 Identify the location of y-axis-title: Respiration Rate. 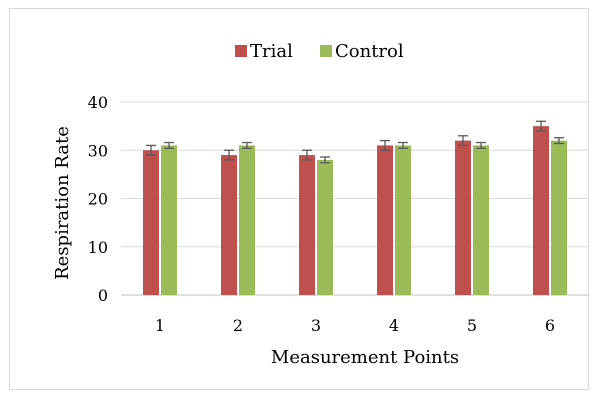
(62, 203).